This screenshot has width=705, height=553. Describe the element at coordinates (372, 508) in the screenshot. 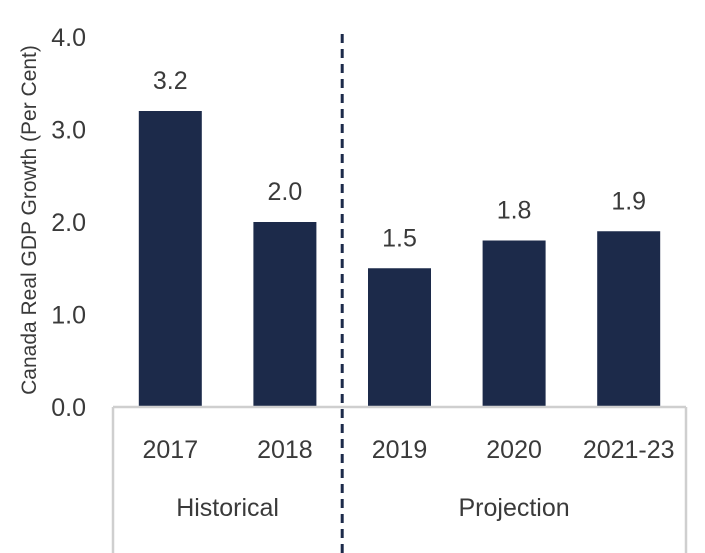

I see `group-labels: Historical Projection` at that location.